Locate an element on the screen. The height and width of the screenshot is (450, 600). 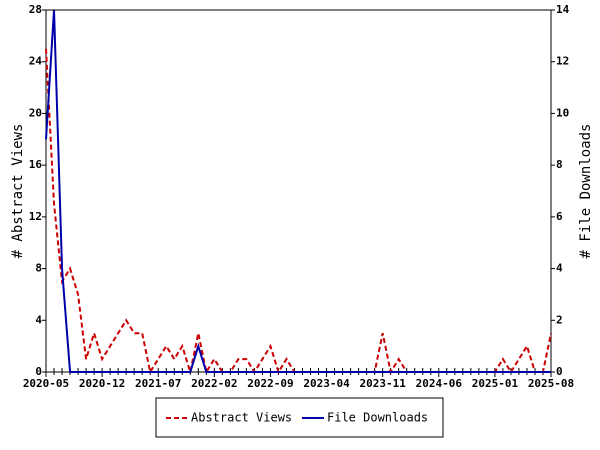
y2-tick-label: 6 is located at coordinates (559, 216).